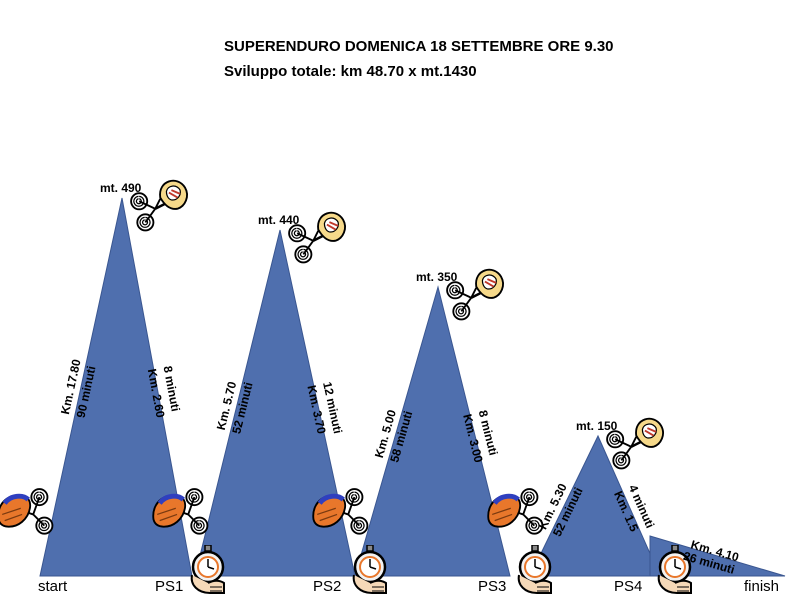  What do you see at coordinates (437, 277) in the screenshot?
I see `peak-altitude-label: mt. 350` at bounding box center [437, 277].